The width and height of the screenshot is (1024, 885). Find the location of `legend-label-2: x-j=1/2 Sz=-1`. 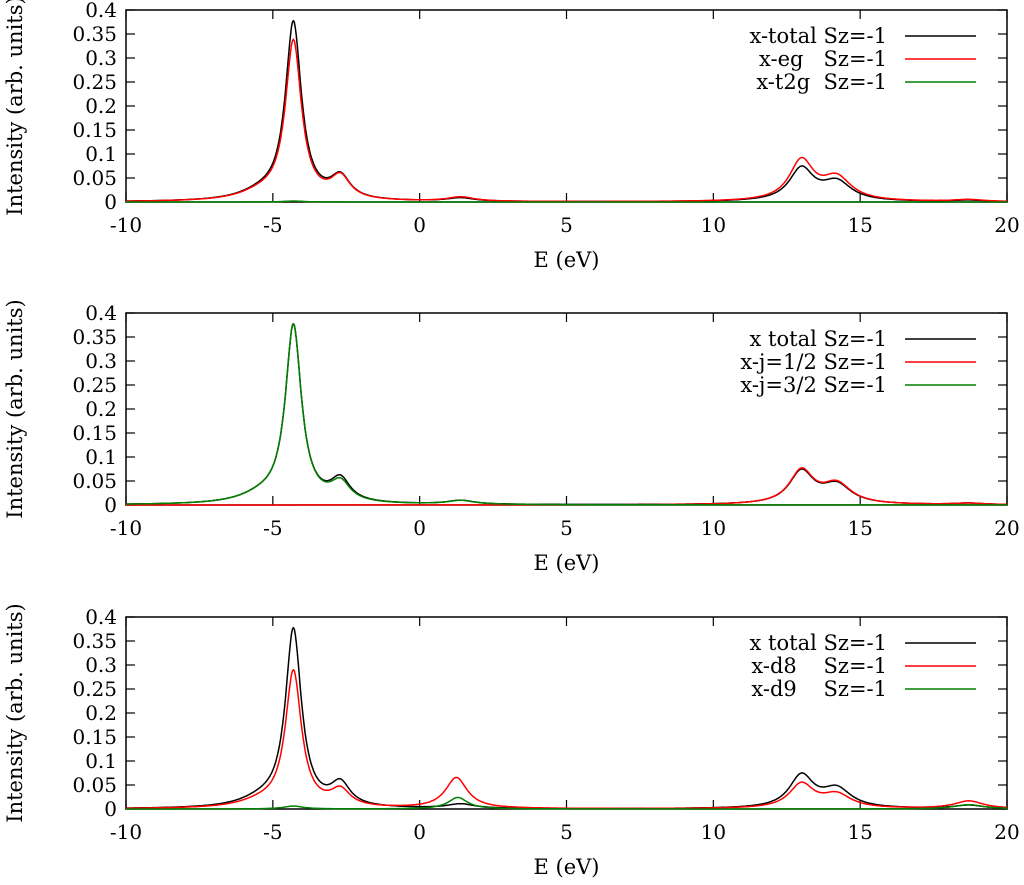

legend-label-2: x-j=1/2 Sz=-1 is located at coordinates (813, 362).